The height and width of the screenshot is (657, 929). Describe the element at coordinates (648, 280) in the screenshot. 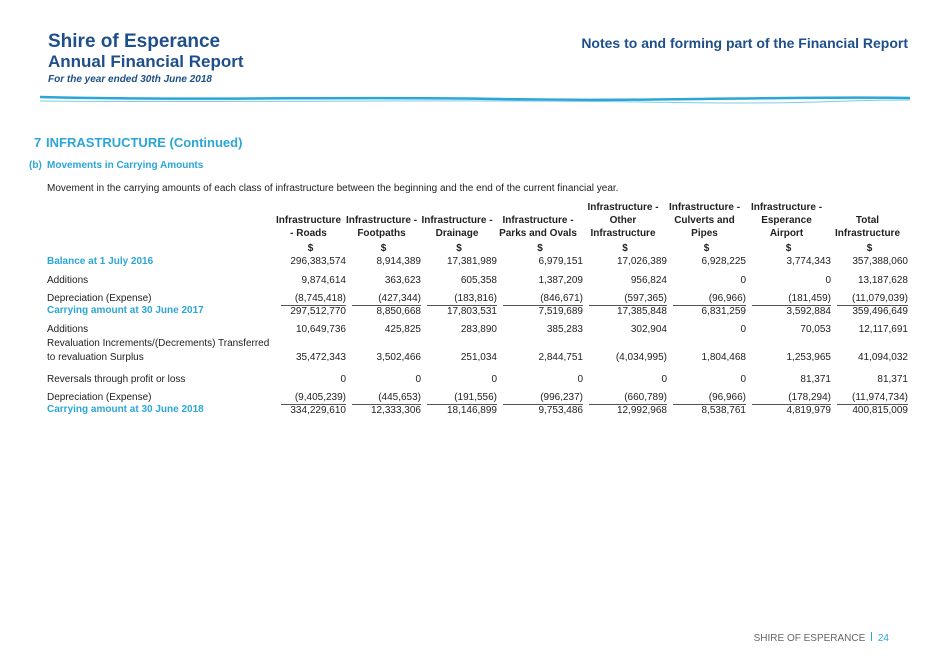

I see `cell: 956,824` at that location.